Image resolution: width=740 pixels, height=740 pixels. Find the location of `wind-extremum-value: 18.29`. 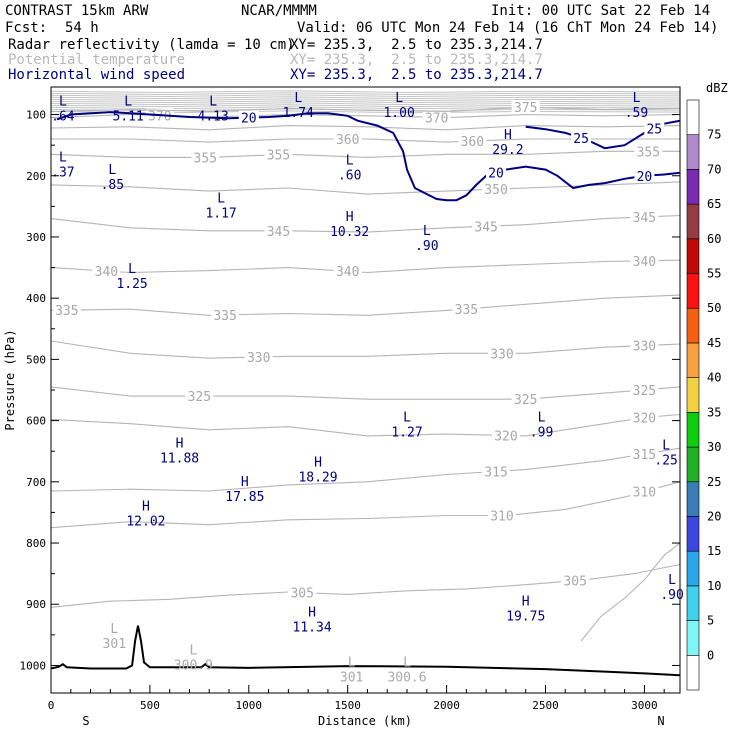

wind-extremum-value: 18.29 is located at coordinates (317, 477).